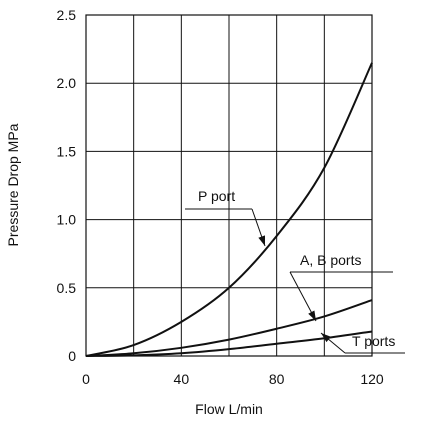 This screenshot has height=425, width=448. What do you see at coordinates (182, 379) in the screenshot?
I see `x-tick-label: 40` at bounding box center [182, 379].